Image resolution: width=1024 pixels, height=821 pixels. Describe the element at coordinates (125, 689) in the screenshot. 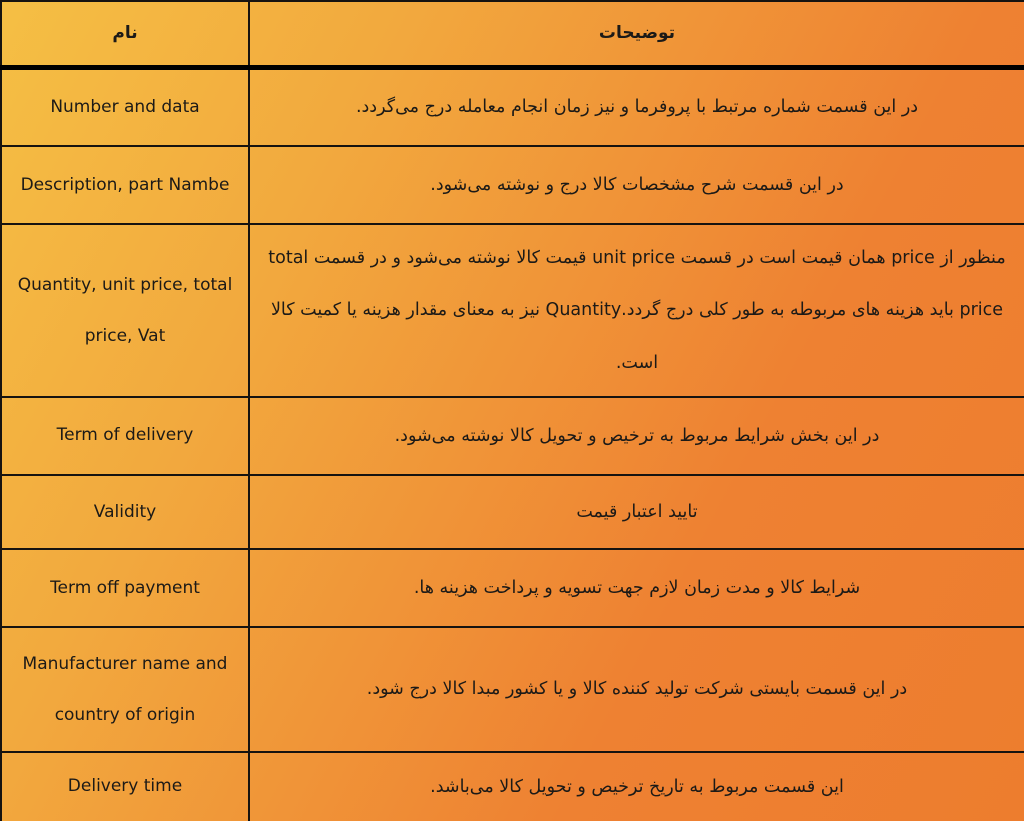

I see `row-name: Manufacturer name and country of origin` at that location.